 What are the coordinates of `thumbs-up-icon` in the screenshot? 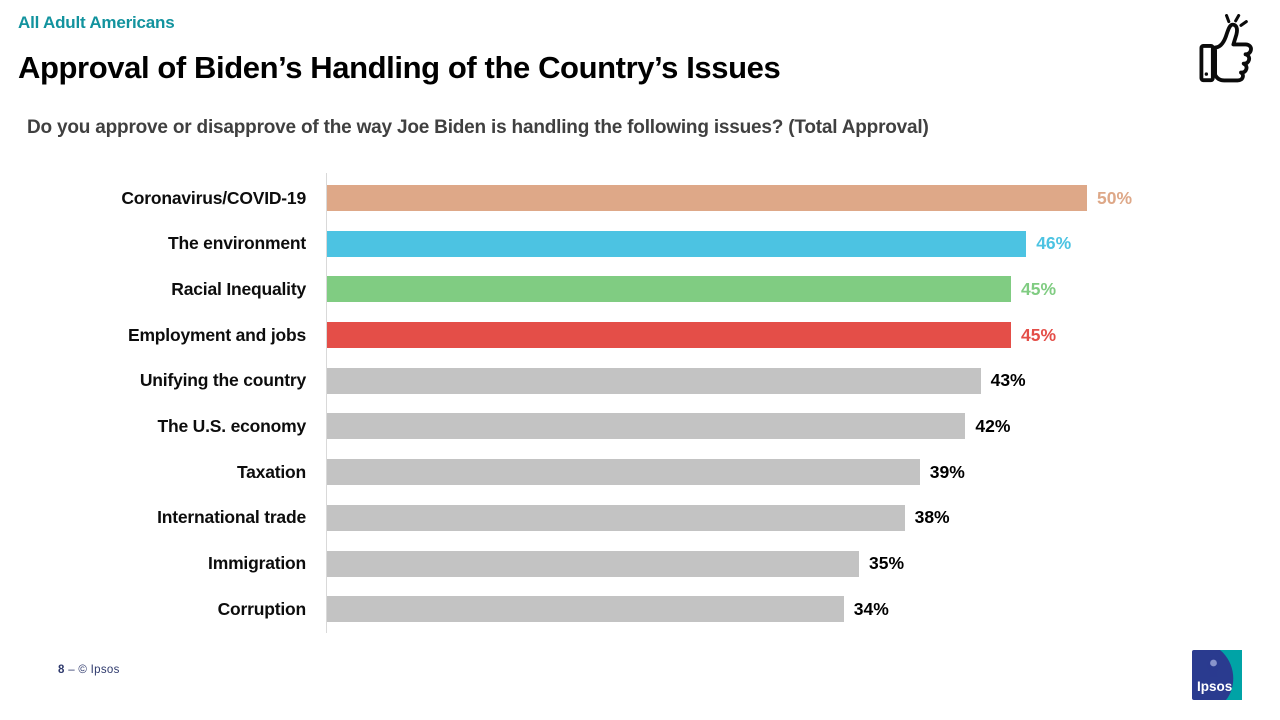 It's located at (1226, 48).